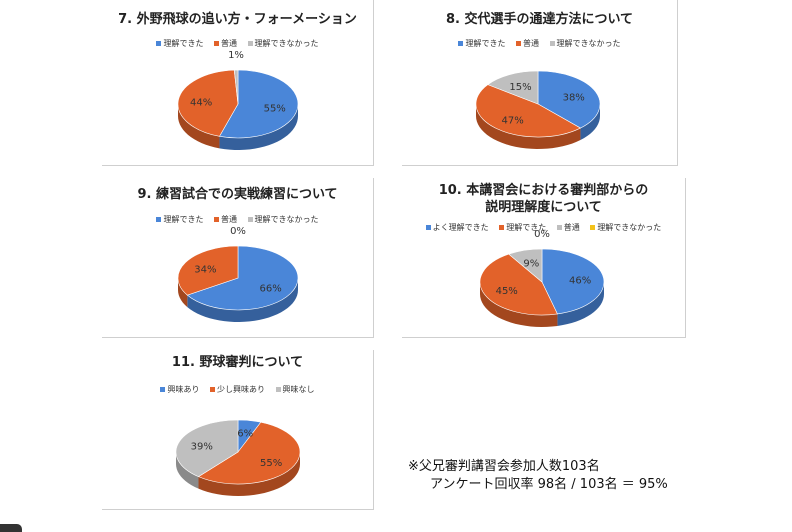 Image resolution: width=792 pixels, height=532 pixels. Describe the element at coordinates (183, 389) in the screenshot. I see `legend-label: 興味あり` at that location.